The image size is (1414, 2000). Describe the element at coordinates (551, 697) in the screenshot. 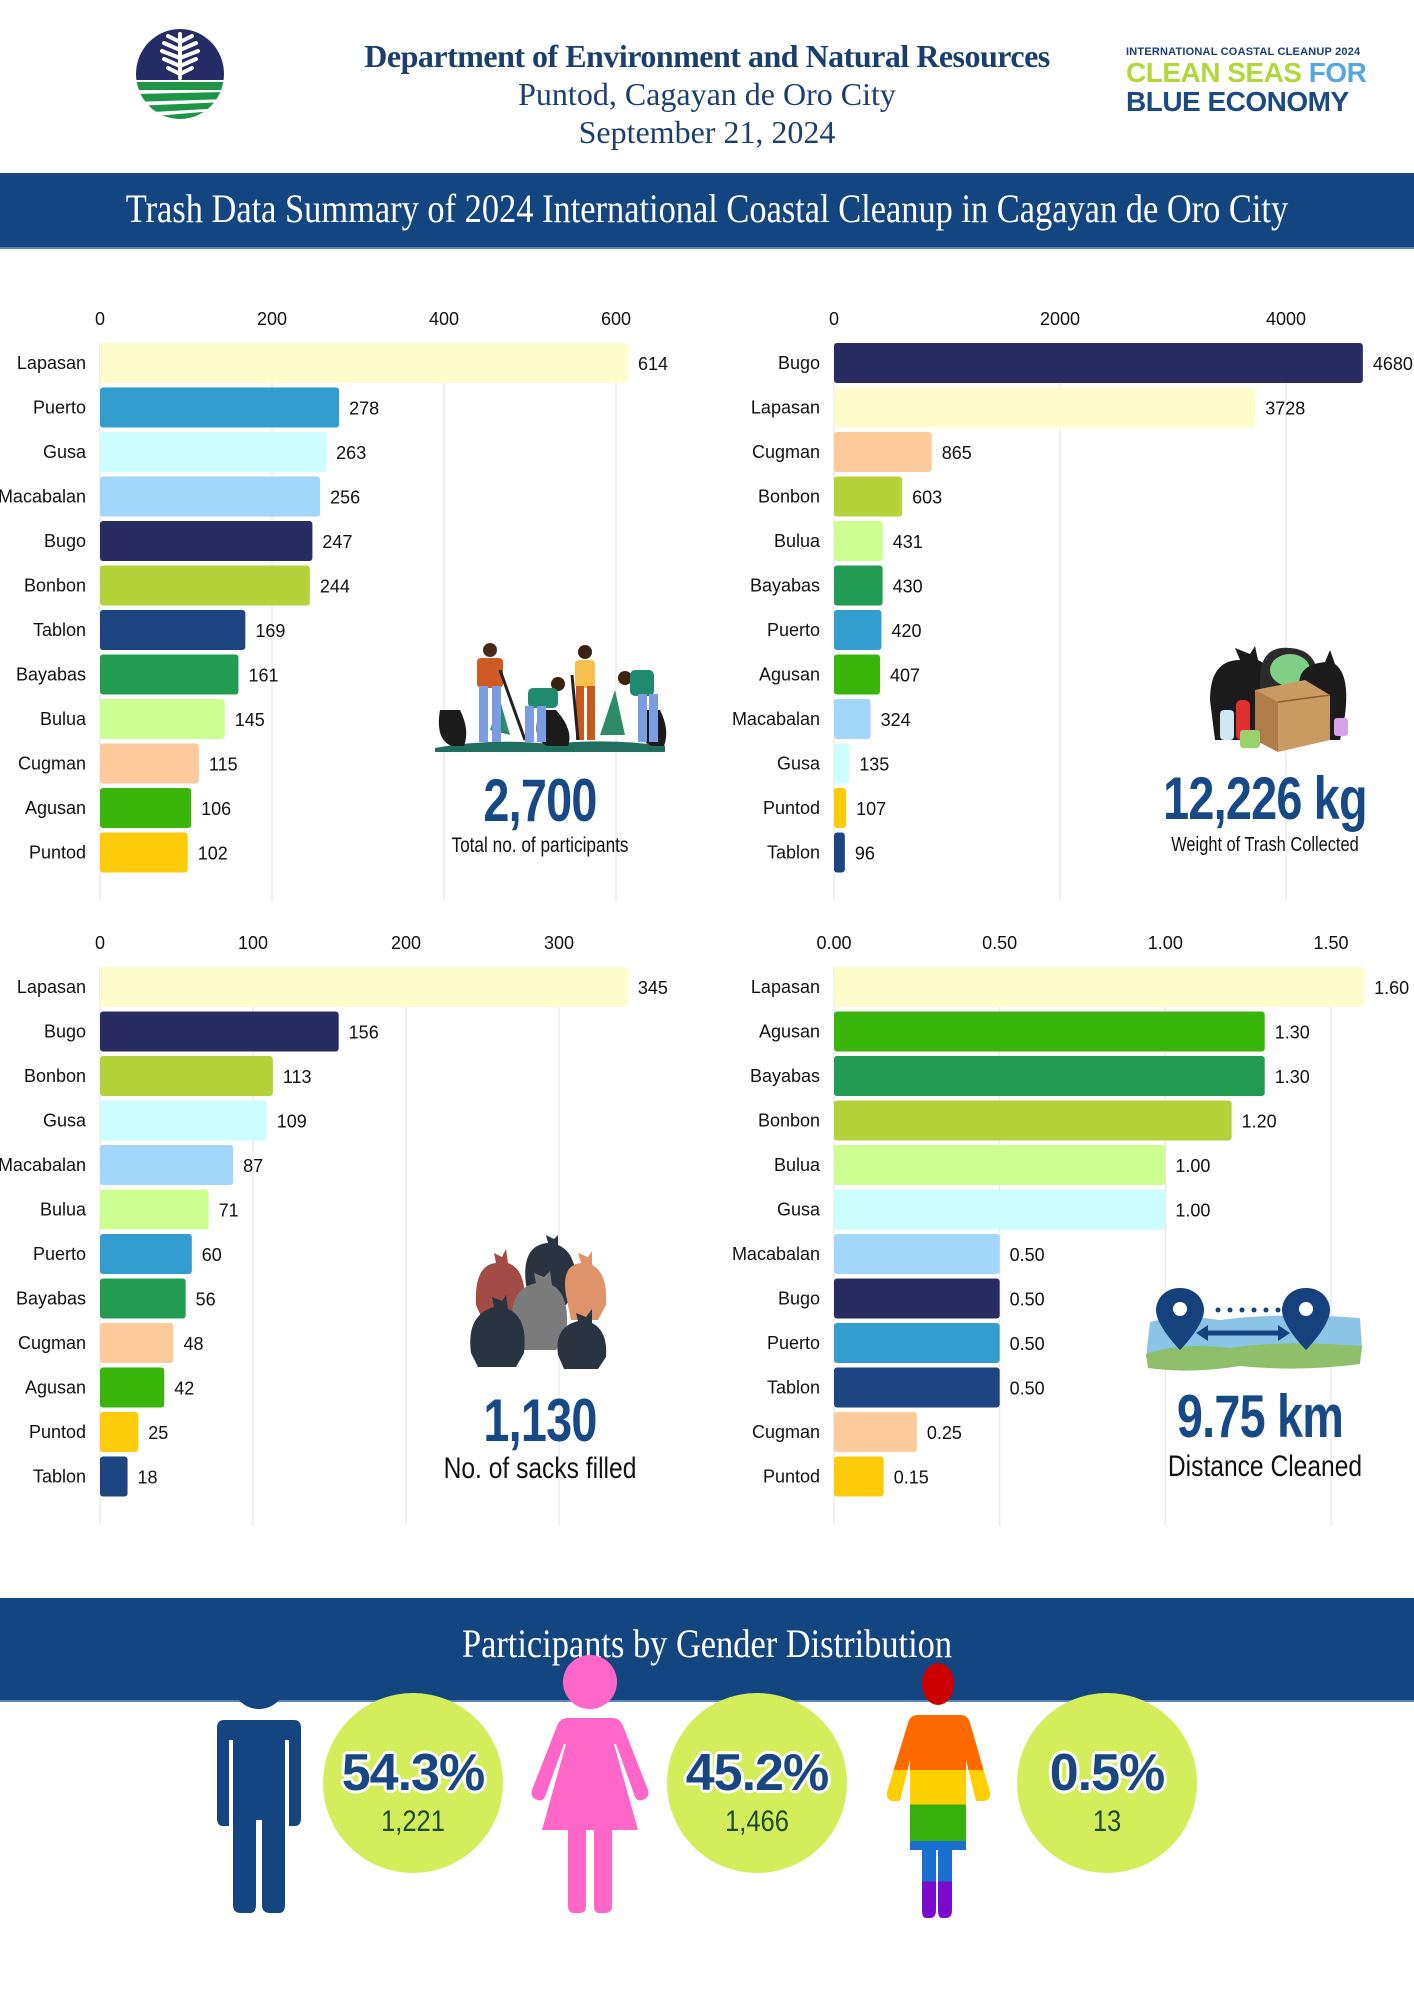

I see `volunteers-illustration-icon` at that location.